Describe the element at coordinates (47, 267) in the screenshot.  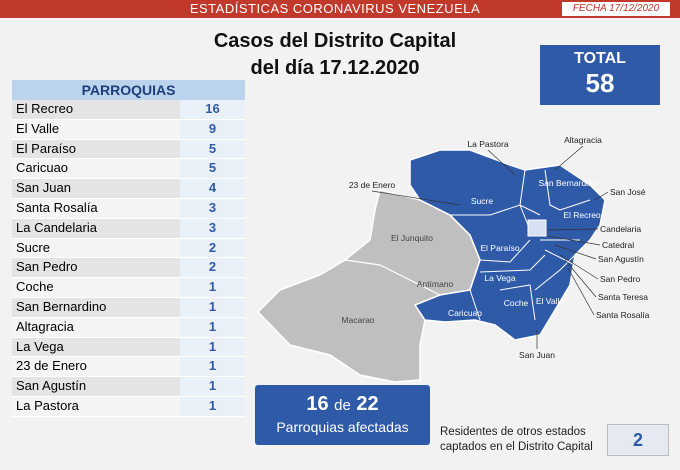
I see `parish-name: San Pedro` at that location.